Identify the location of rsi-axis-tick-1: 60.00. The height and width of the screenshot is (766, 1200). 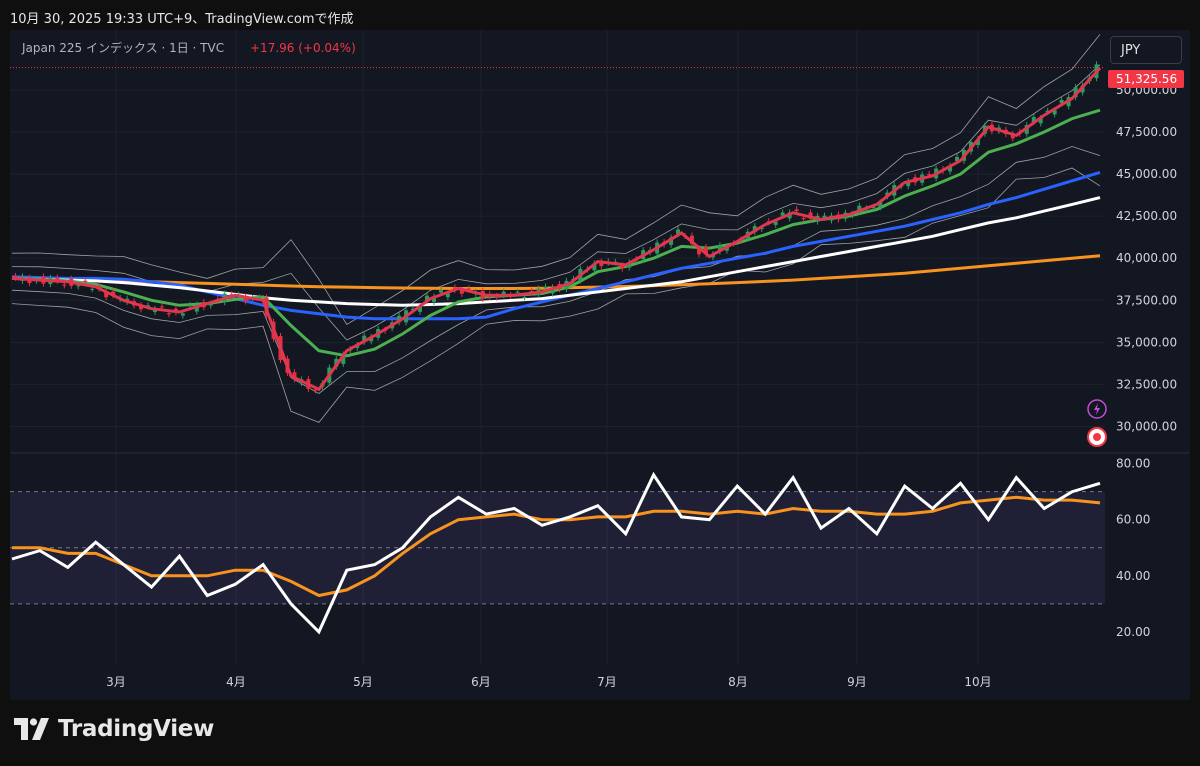
(1133, 520).